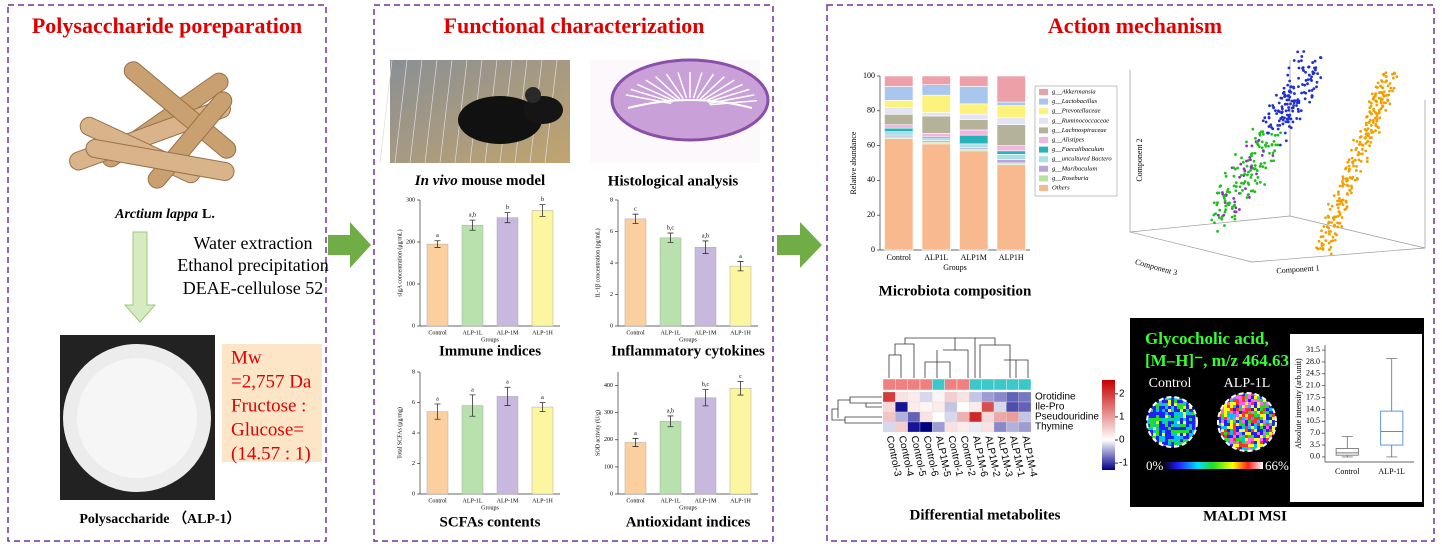 The height and width of the screenshot is (554, 1442). I want to click on panel-title: Functional characterization, so click(574, 25).